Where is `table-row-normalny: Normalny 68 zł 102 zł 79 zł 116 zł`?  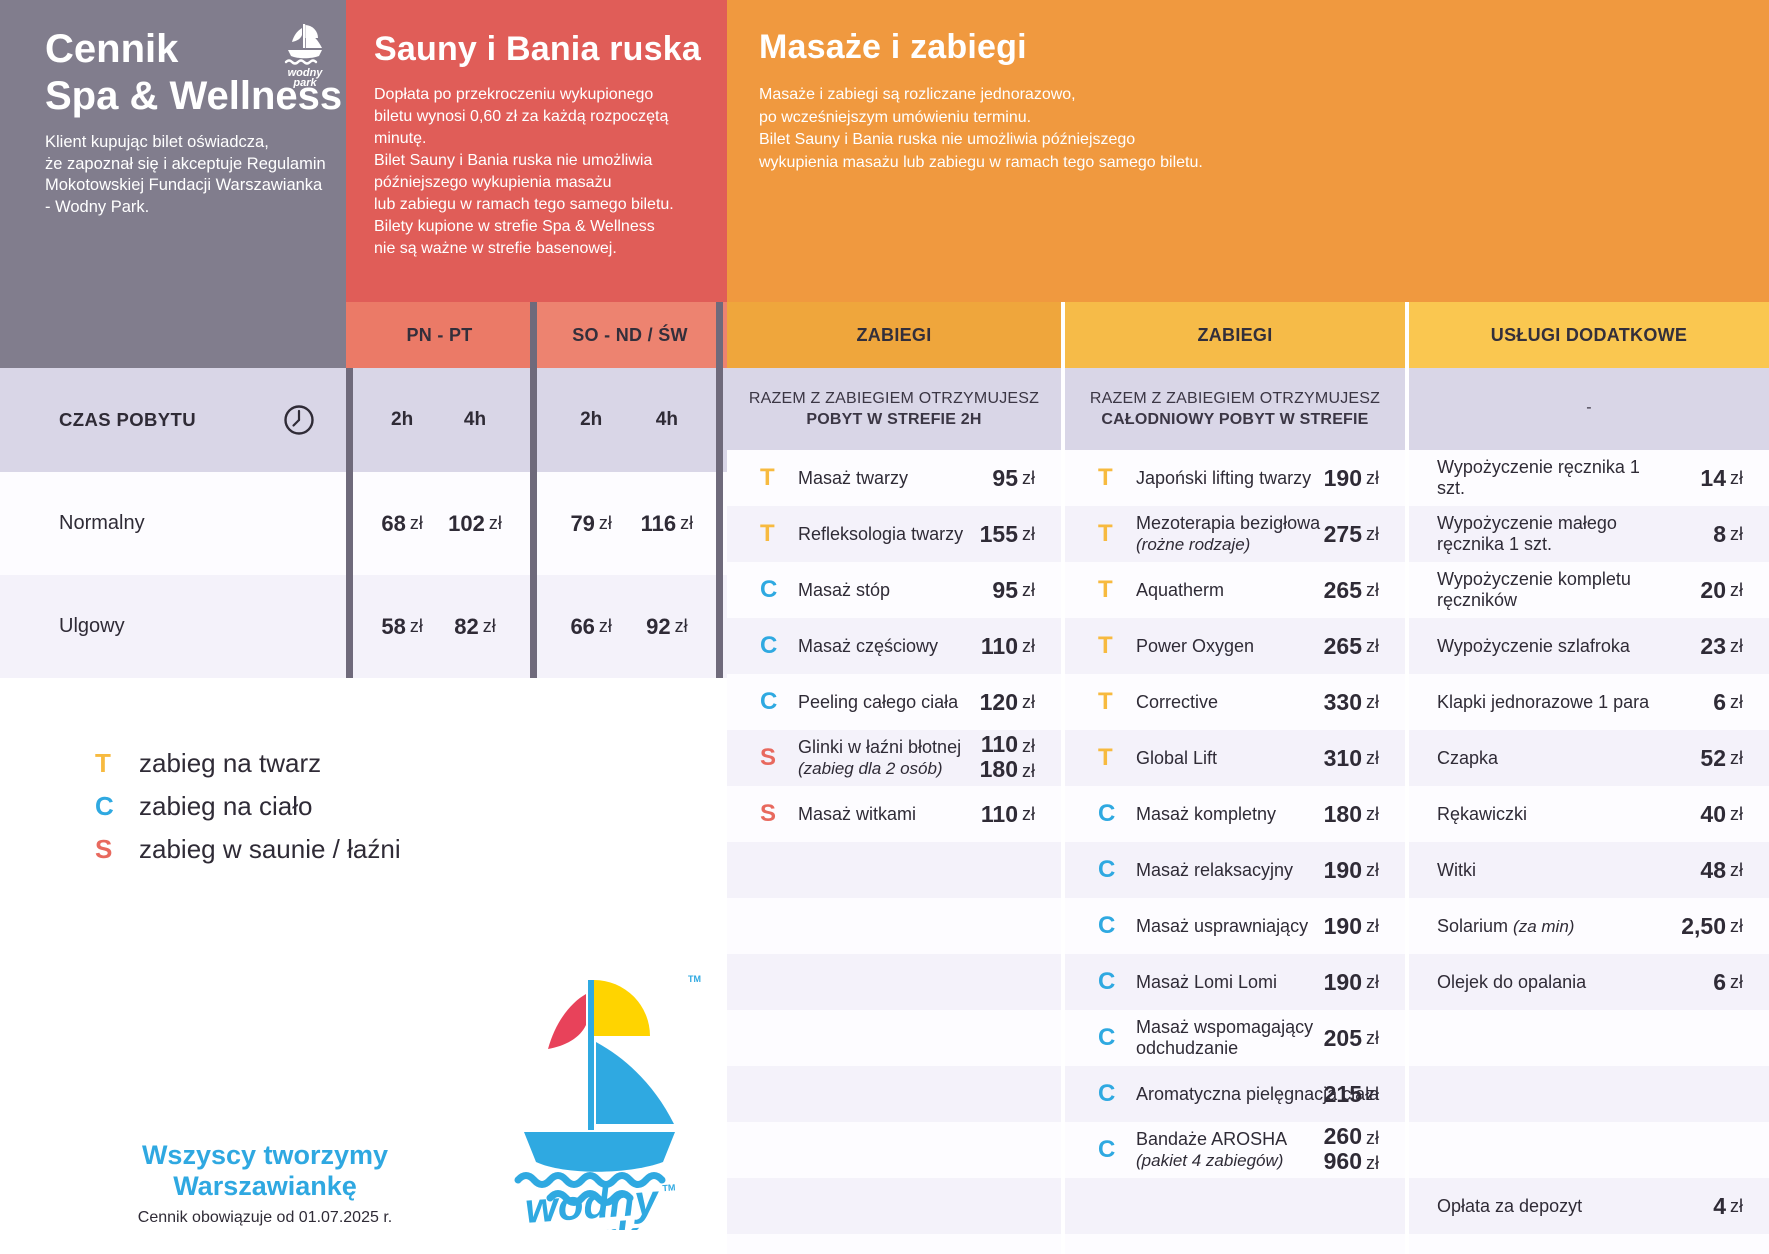
table-row-normalny: Normalny 68 zł 102 zł 79 zł 116 zł is located at coordinates (363, 523).